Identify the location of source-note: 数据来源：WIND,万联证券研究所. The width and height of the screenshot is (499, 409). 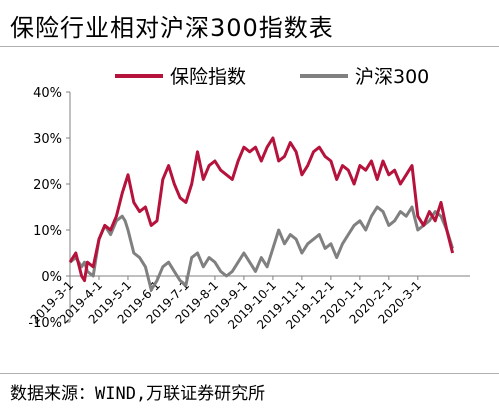
(138, 394).